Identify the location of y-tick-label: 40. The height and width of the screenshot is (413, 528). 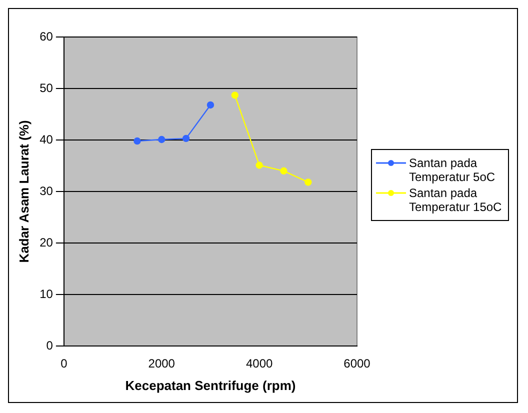
(47, 139).